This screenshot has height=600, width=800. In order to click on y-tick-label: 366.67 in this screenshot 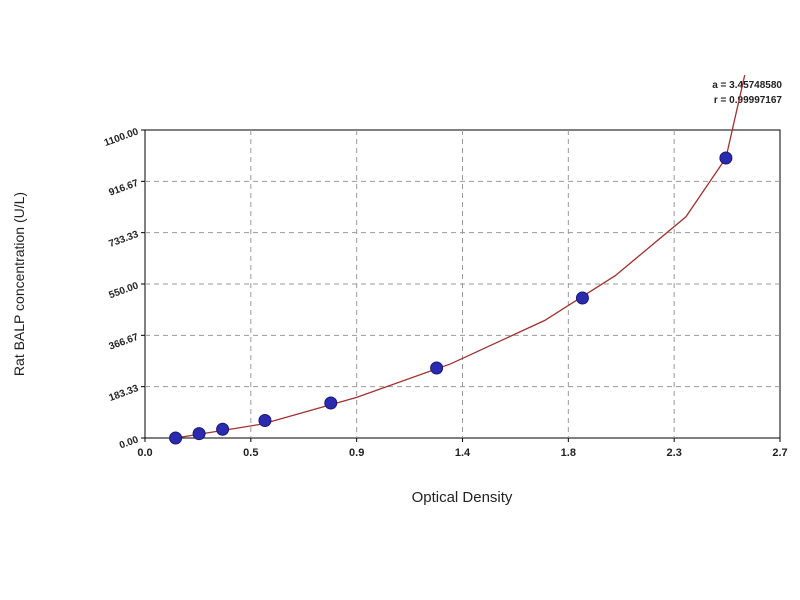, I will do `click(124, 342)`.